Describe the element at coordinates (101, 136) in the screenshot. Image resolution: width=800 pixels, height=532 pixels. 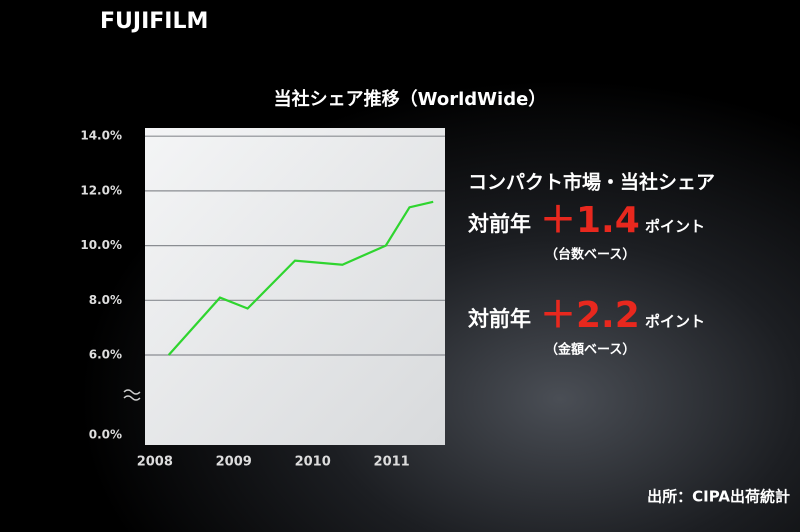
I see `y-tick-label: 14.0%` at that location.